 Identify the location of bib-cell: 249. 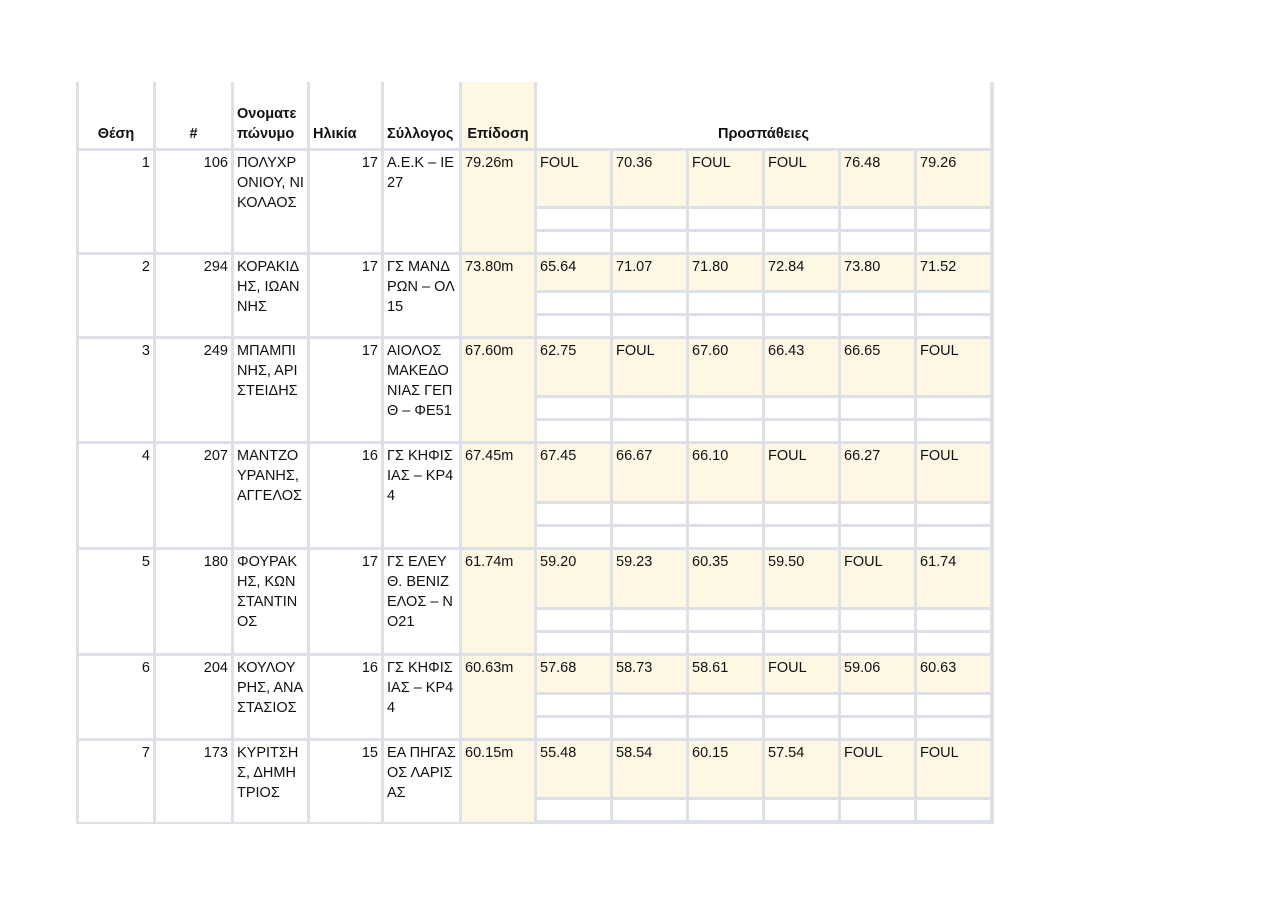
(193, 390).